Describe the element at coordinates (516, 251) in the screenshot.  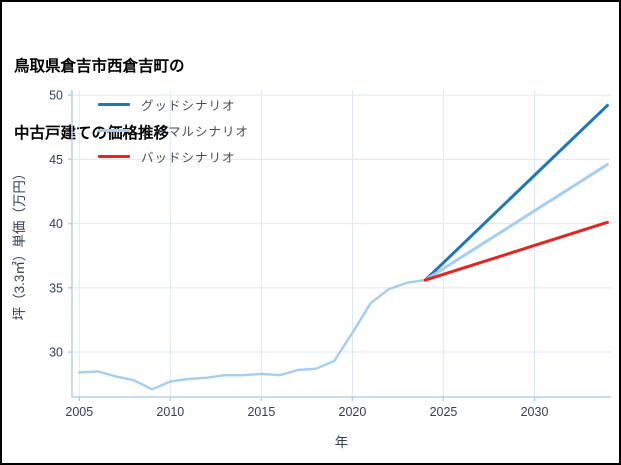
I see `series-bad-scenario` at that location.